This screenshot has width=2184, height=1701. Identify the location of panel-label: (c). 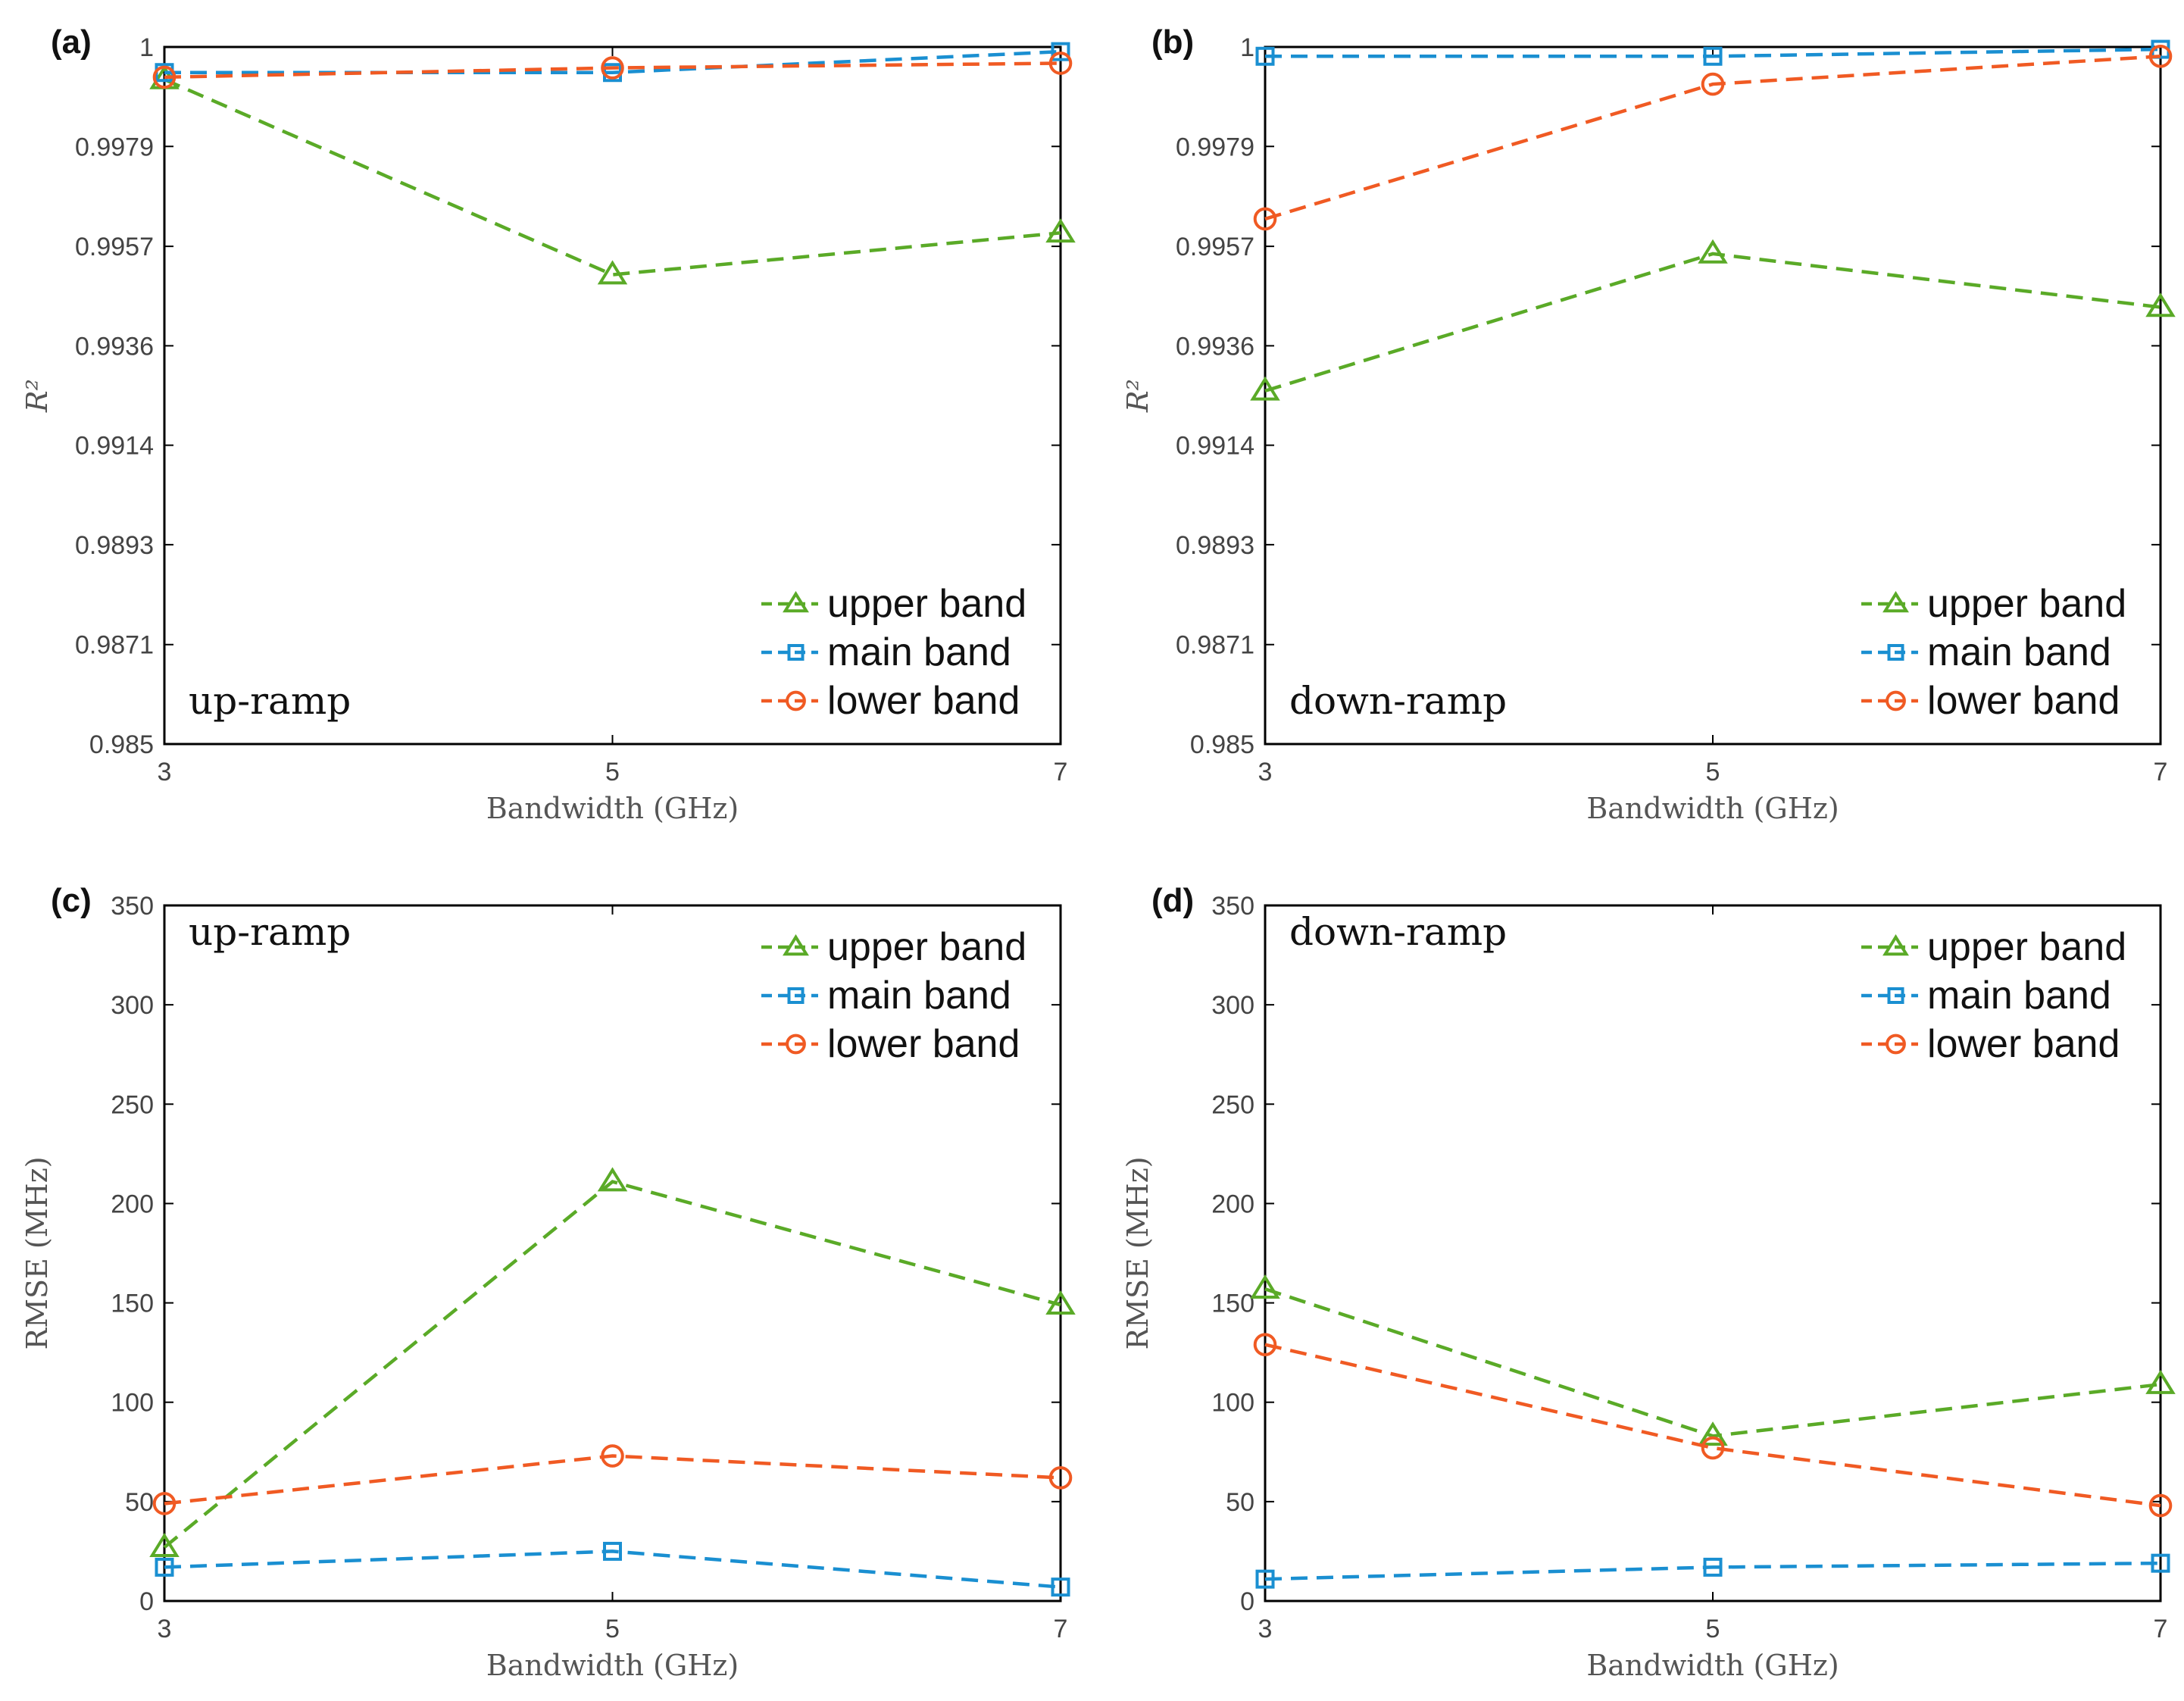
(71, 900).